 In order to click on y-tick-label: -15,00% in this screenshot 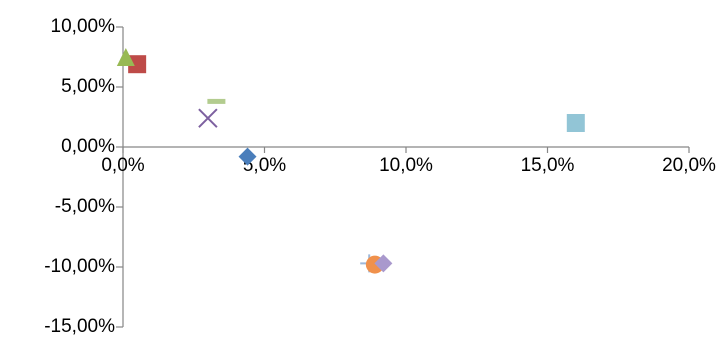, I will do `click(79, 326)`.